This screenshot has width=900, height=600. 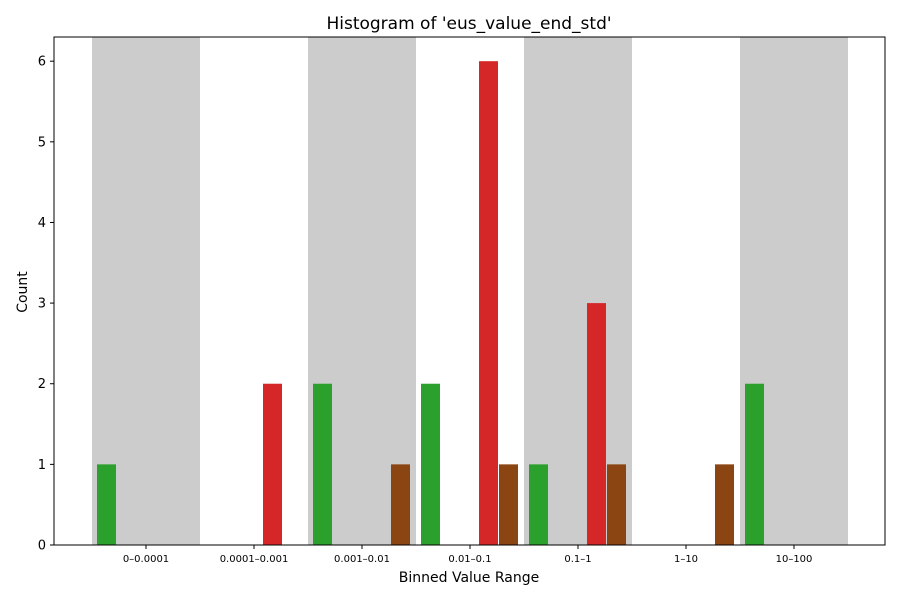 What do you see at coordinates (42, 142) in the screenshot?
I see `y-tick-label: 5` at bounding box center [42, 142].